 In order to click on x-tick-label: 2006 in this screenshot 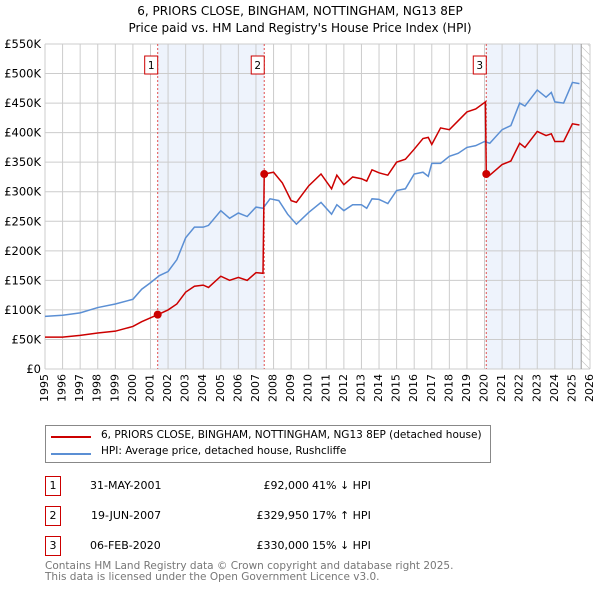, I will do `click(237, 388)`.